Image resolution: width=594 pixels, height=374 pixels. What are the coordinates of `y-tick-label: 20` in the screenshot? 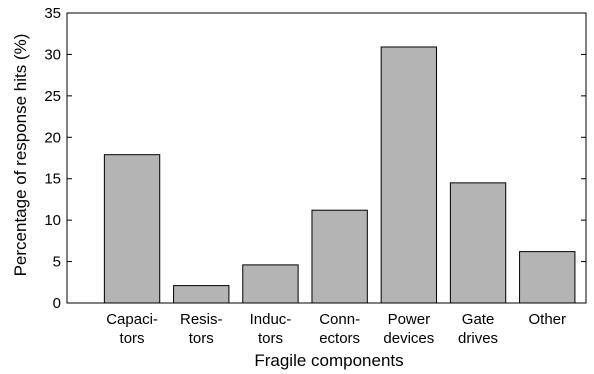 It's located at (52, 137).